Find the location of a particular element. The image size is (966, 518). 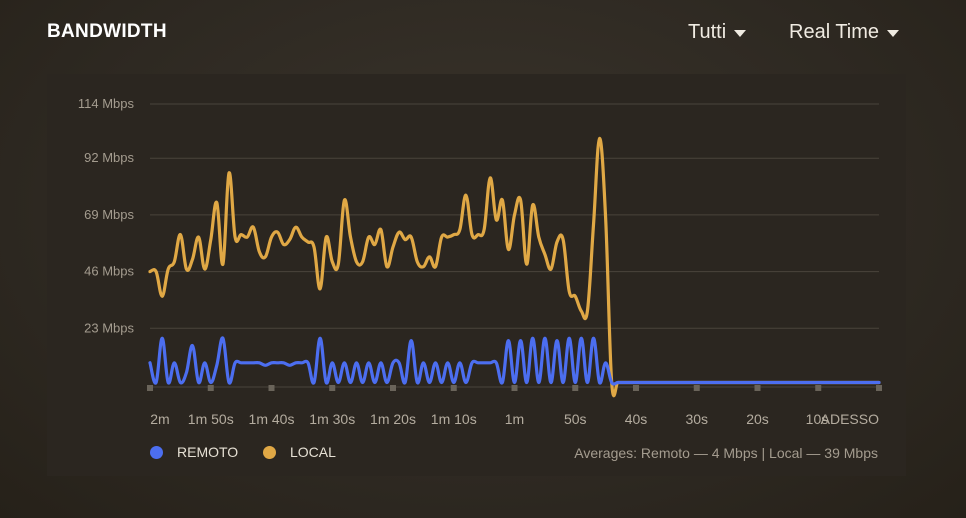

y-axis-tick-label: 114 Mbps is located at coordinates (106, 103).